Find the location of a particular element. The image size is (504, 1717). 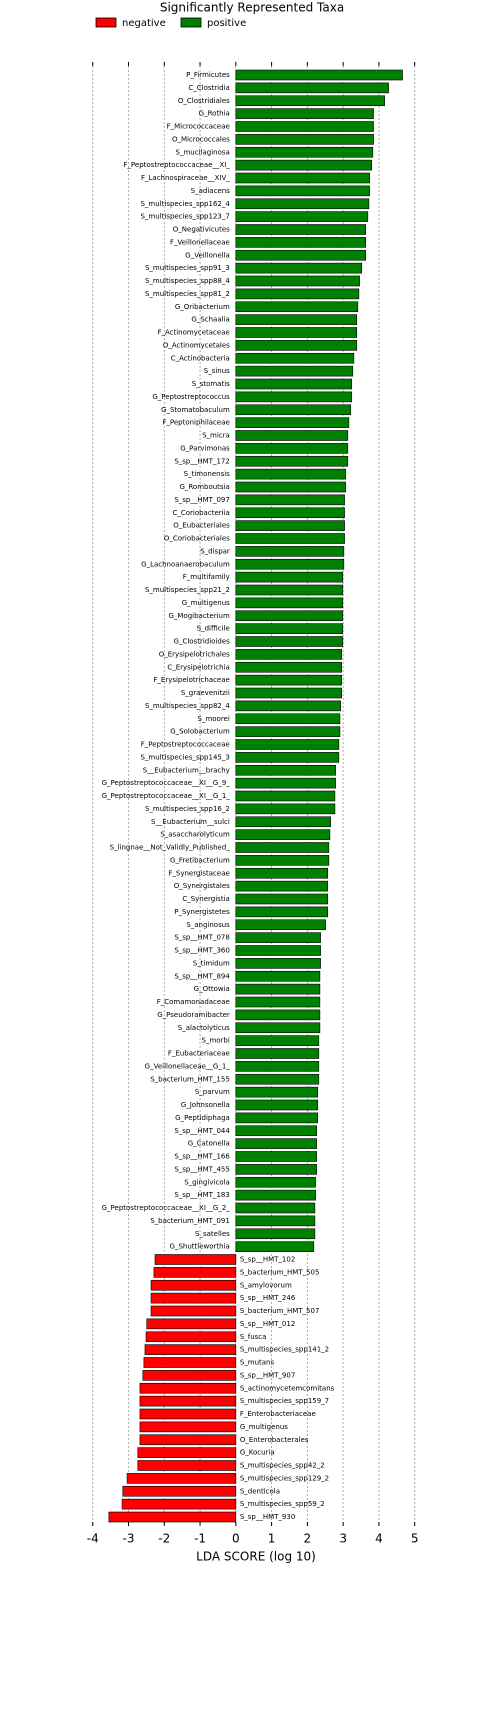

category-label: G_Kocuria is located at coordinates (257, 1453).